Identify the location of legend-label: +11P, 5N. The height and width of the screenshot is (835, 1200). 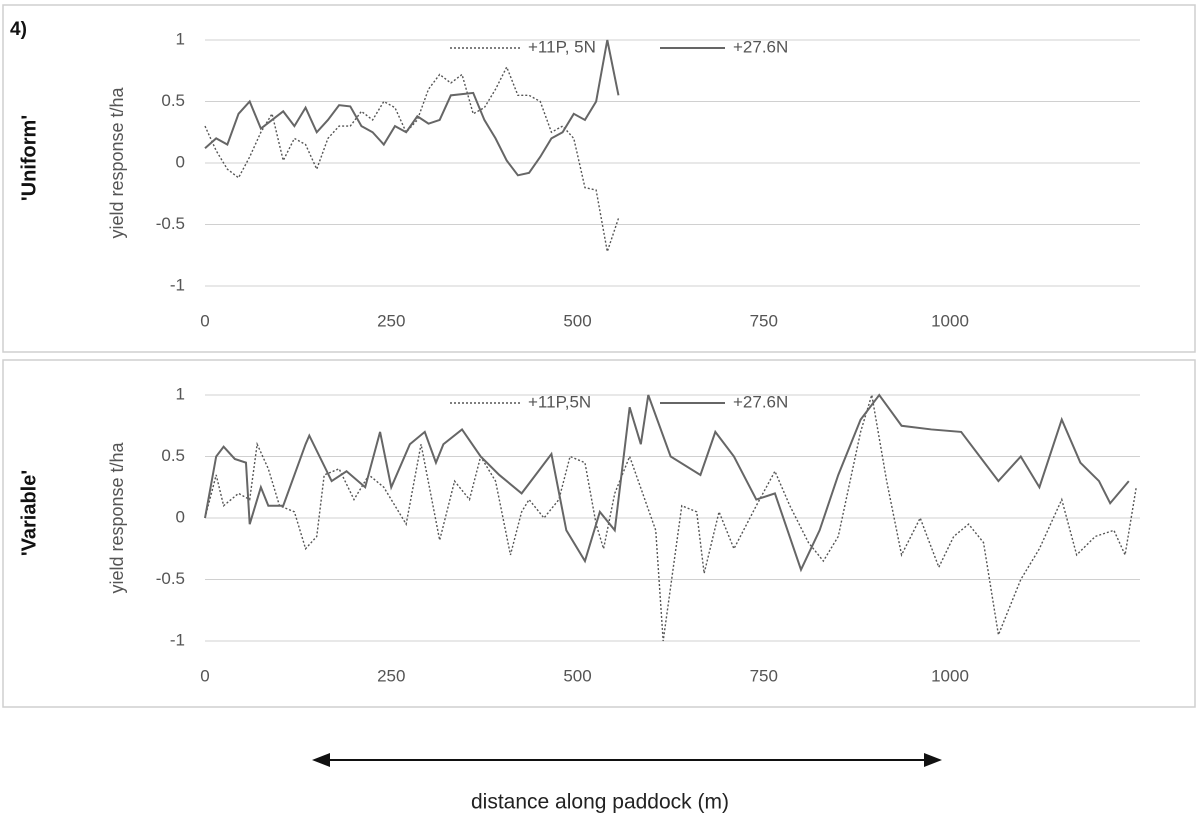
(562, 46).